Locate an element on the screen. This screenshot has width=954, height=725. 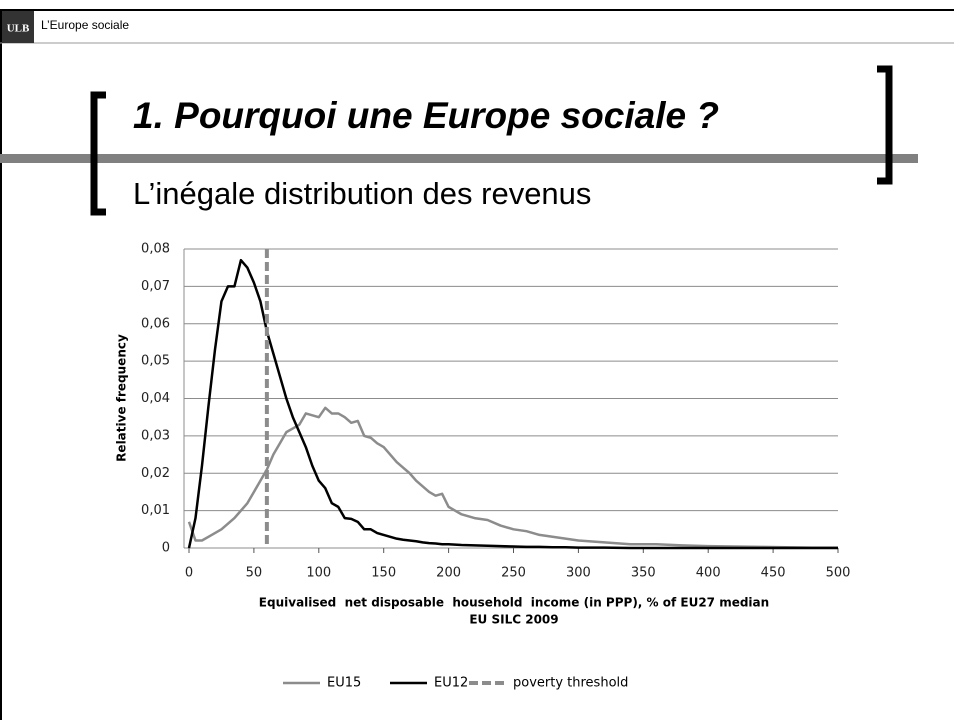
x-tick-label: 200 is located at coordinates (448, 573).